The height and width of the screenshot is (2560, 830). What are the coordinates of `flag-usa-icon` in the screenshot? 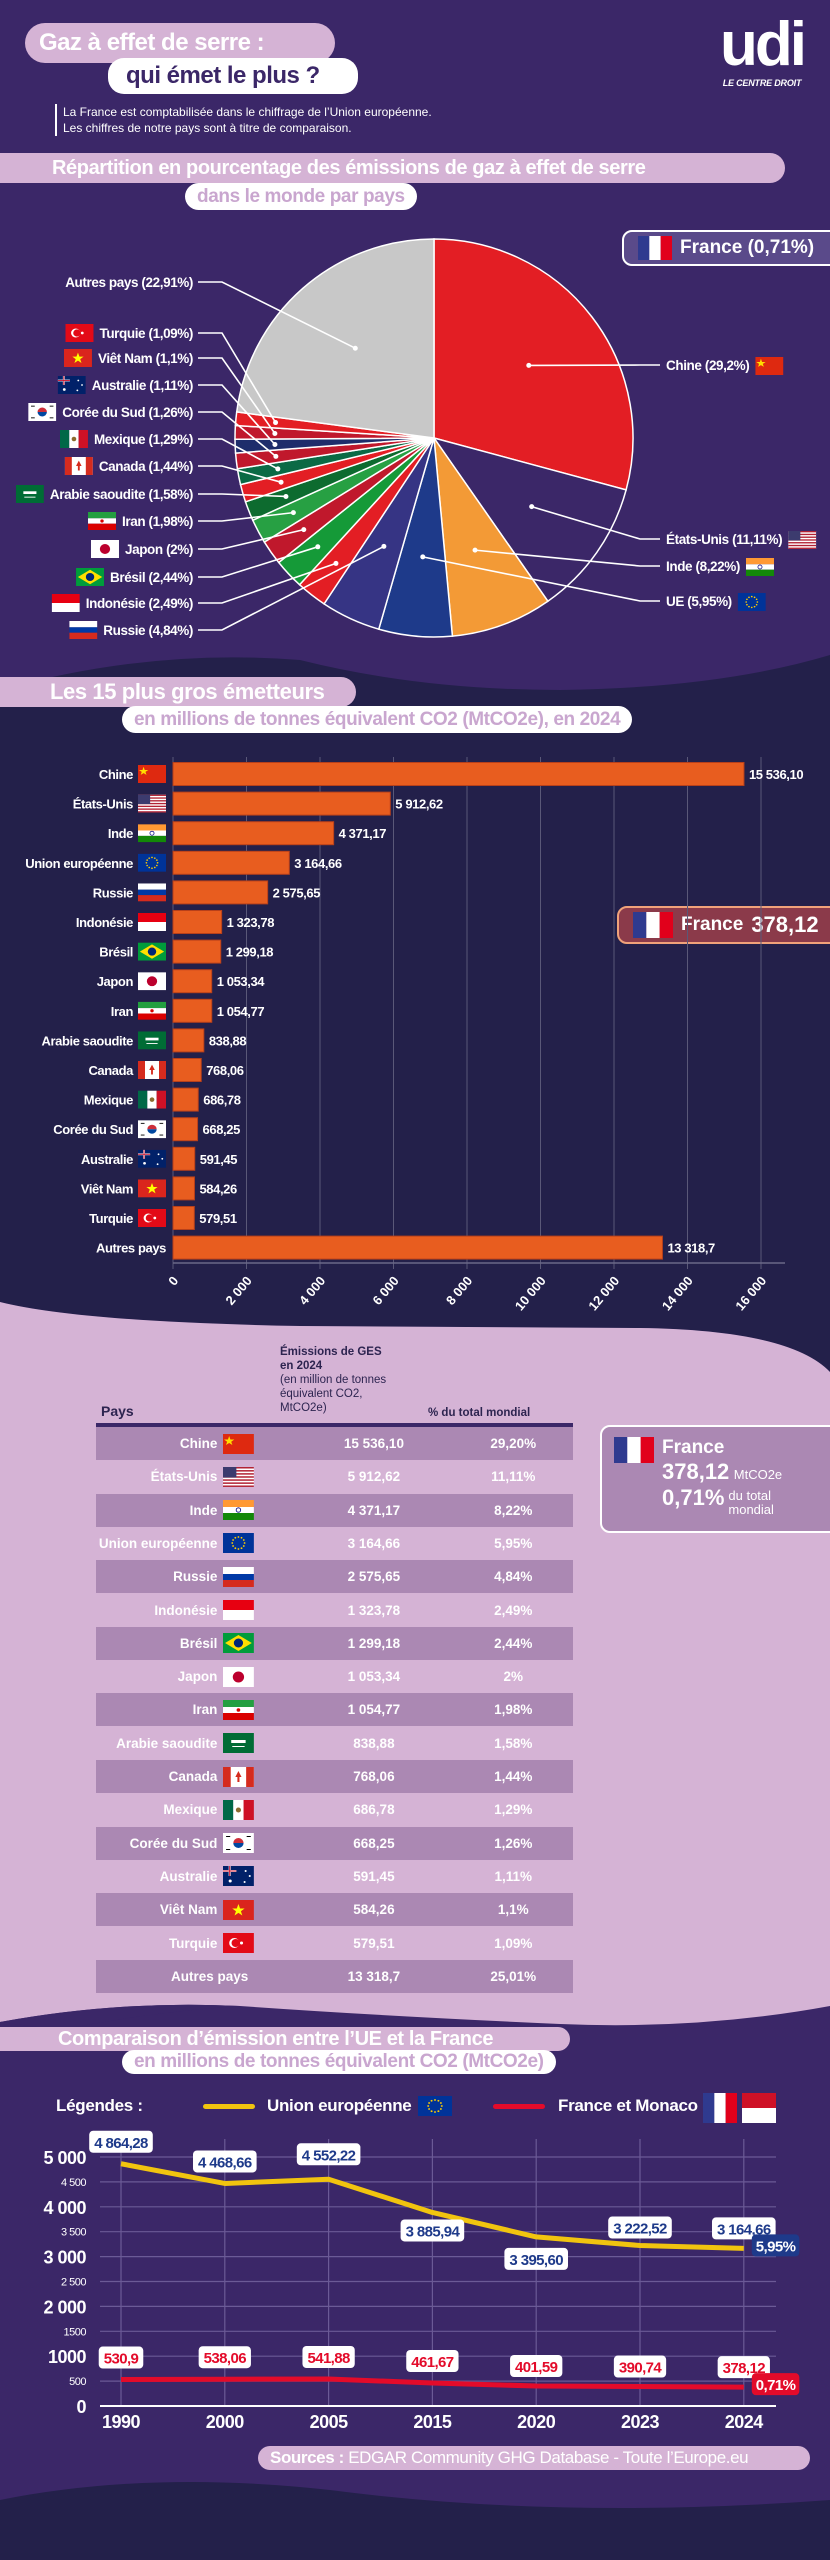 It's located at (239, 1476).